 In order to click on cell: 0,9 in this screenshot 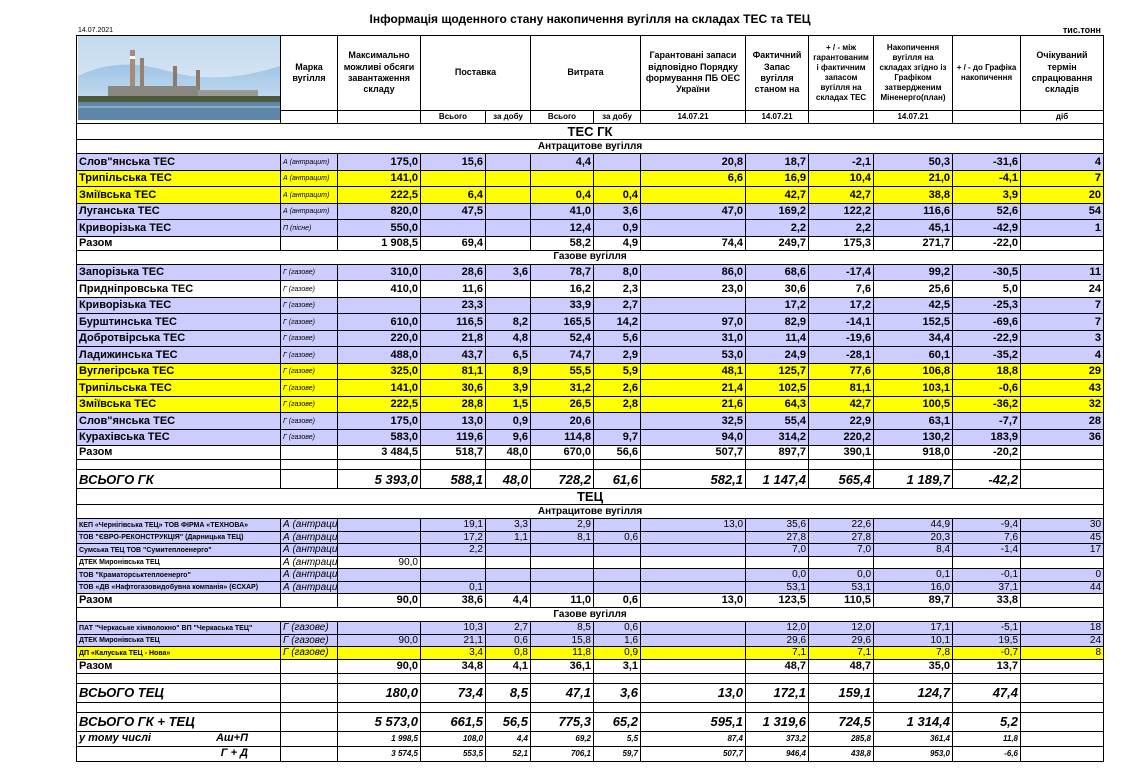, I will do `click(508, 421)`.